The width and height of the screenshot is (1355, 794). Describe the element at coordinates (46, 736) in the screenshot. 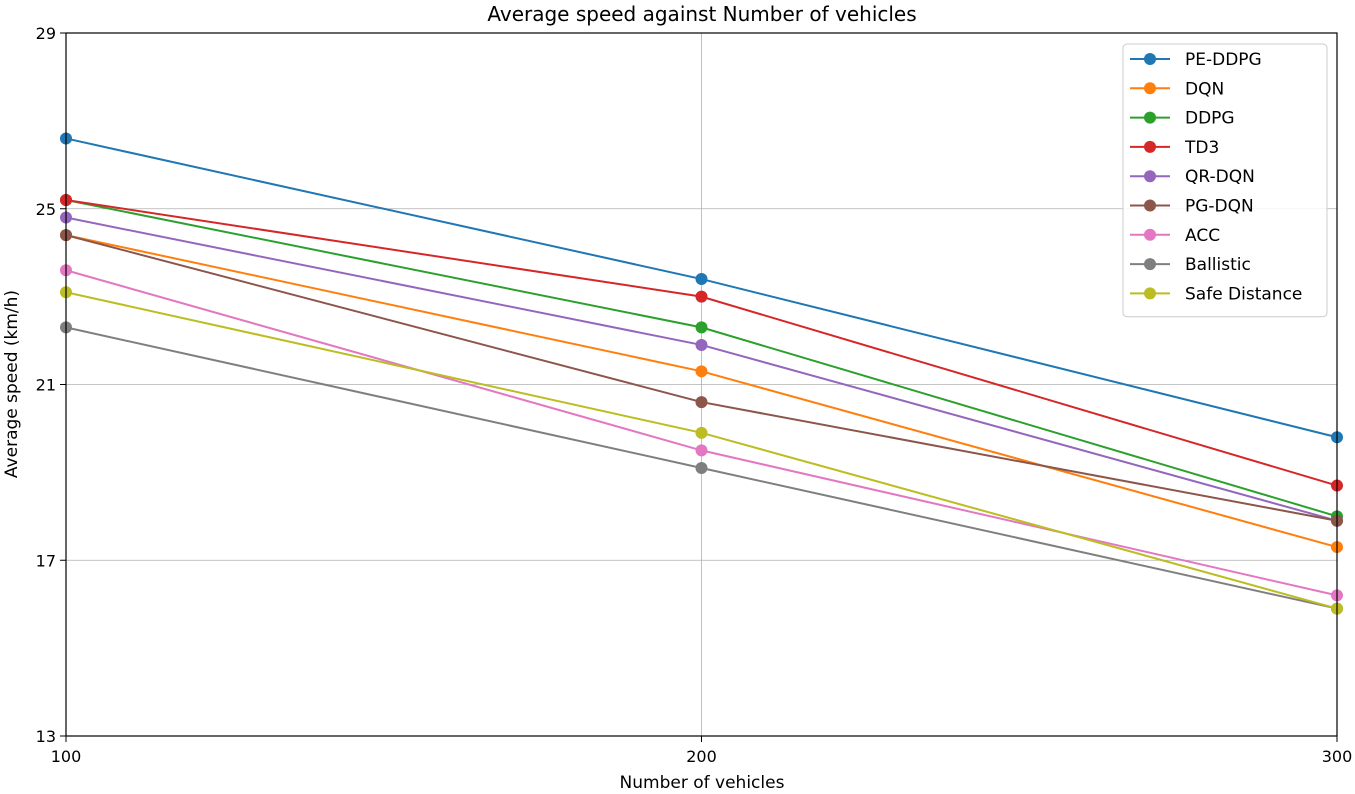

I see `y-tick-label: 13` at that location.